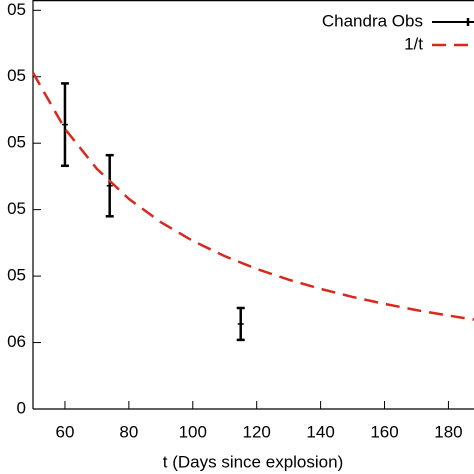 This screenshot has width=474, height=474. What do you see at coordinates (128, 431) in the screenshot?
I see `x-tick-label: 80` at bounding box center [128, 431].